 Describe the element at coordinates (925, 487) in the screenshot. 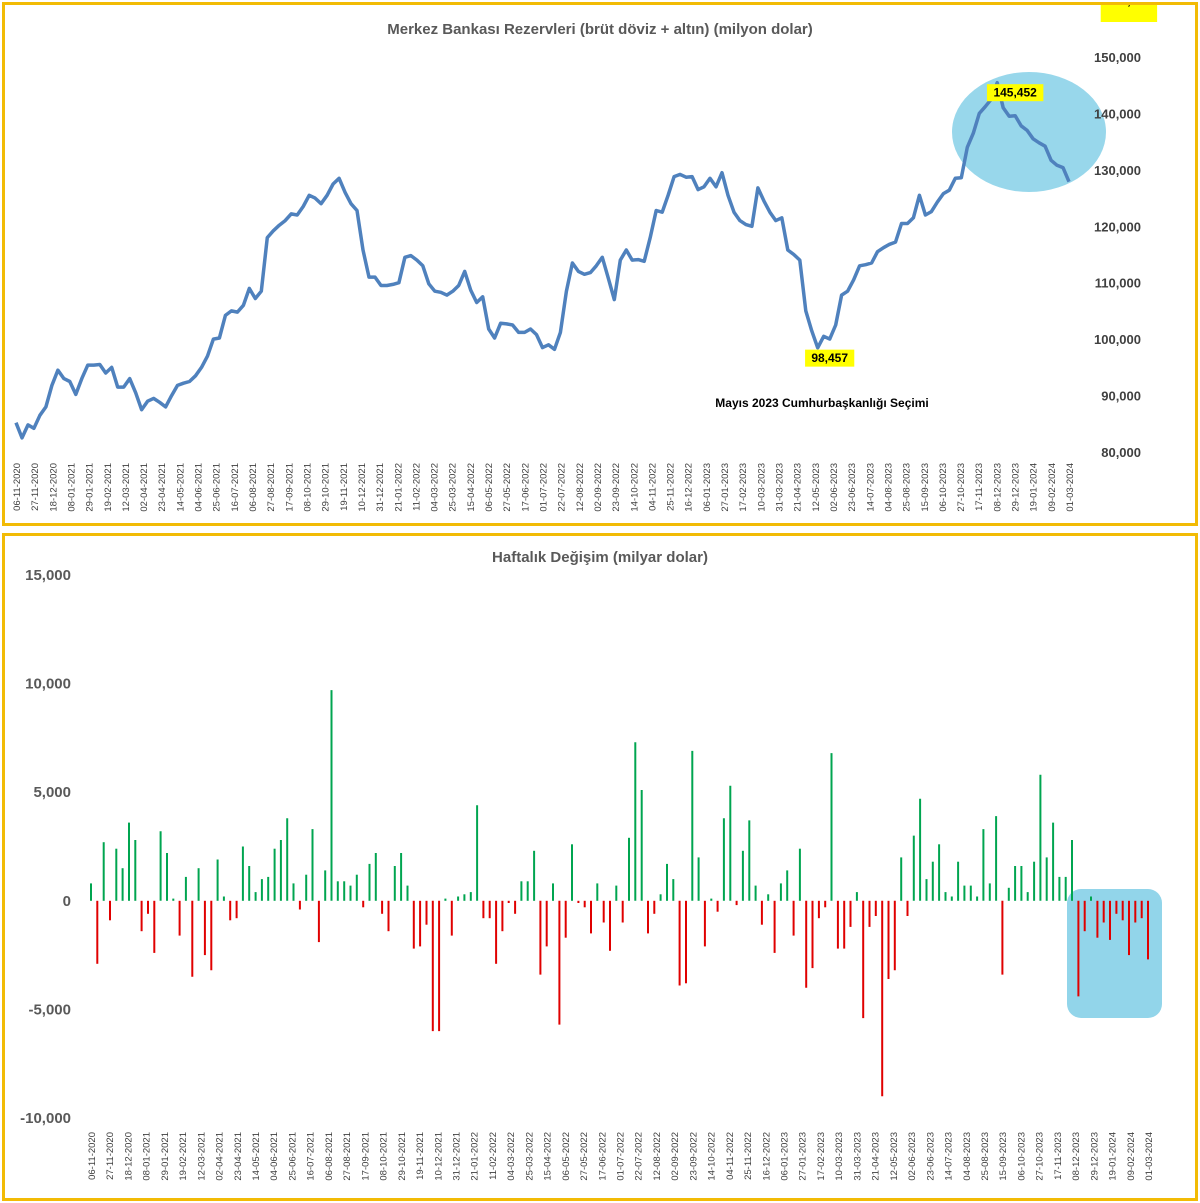

I see `x-tick-label: 15-09-2023` at that location.